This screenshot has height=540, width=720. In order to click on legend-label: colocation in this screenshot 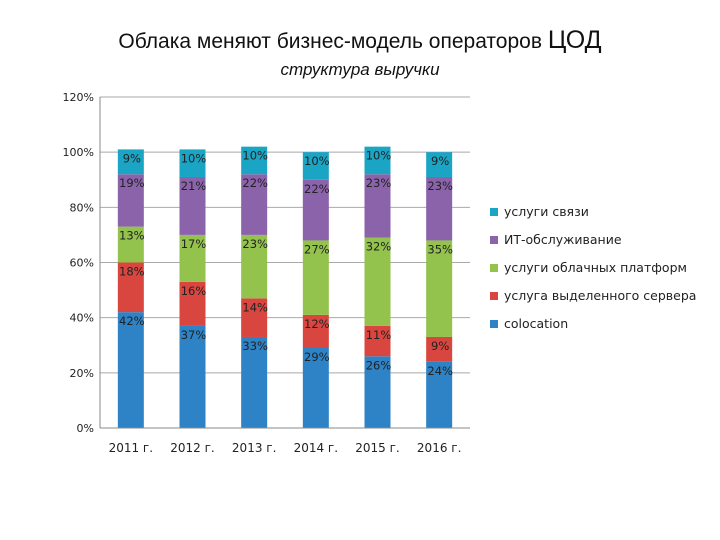, I will do `click(536, 323)`.